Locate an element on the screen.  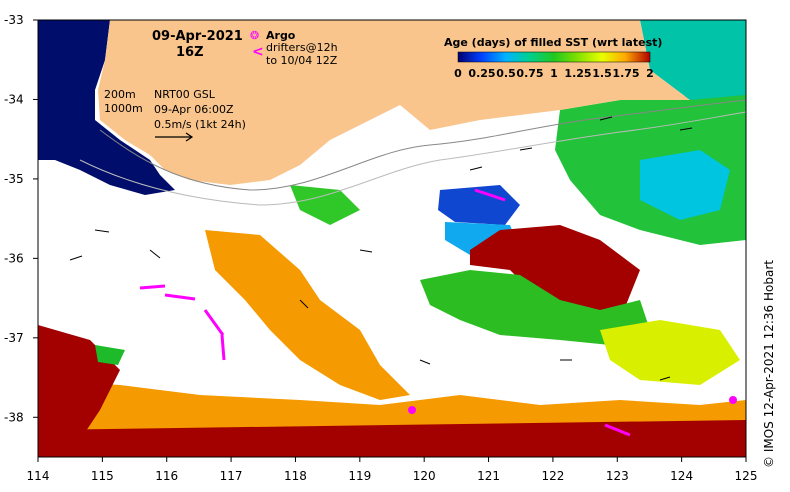
x-tick-label: 120 is located at coordinates (424, 476).